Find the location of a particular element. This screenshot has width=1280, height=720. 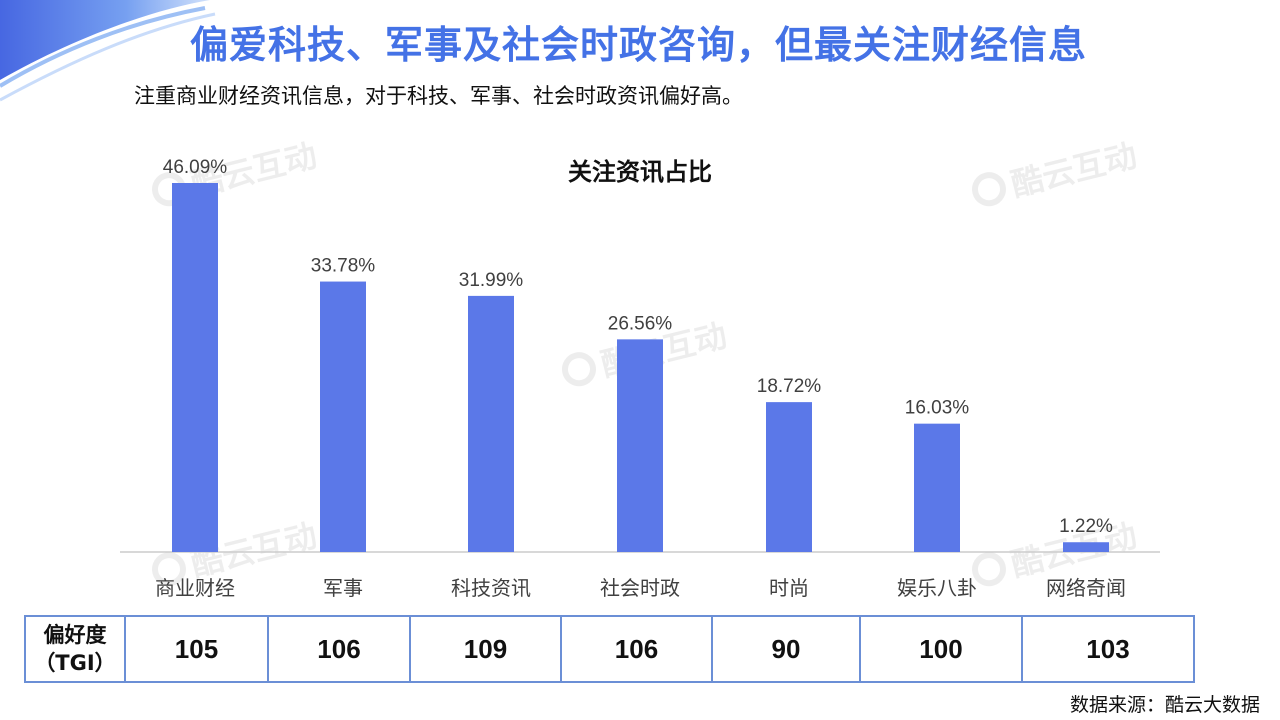

tgi-value-cell: 109 is located at coordinates (485, 649).